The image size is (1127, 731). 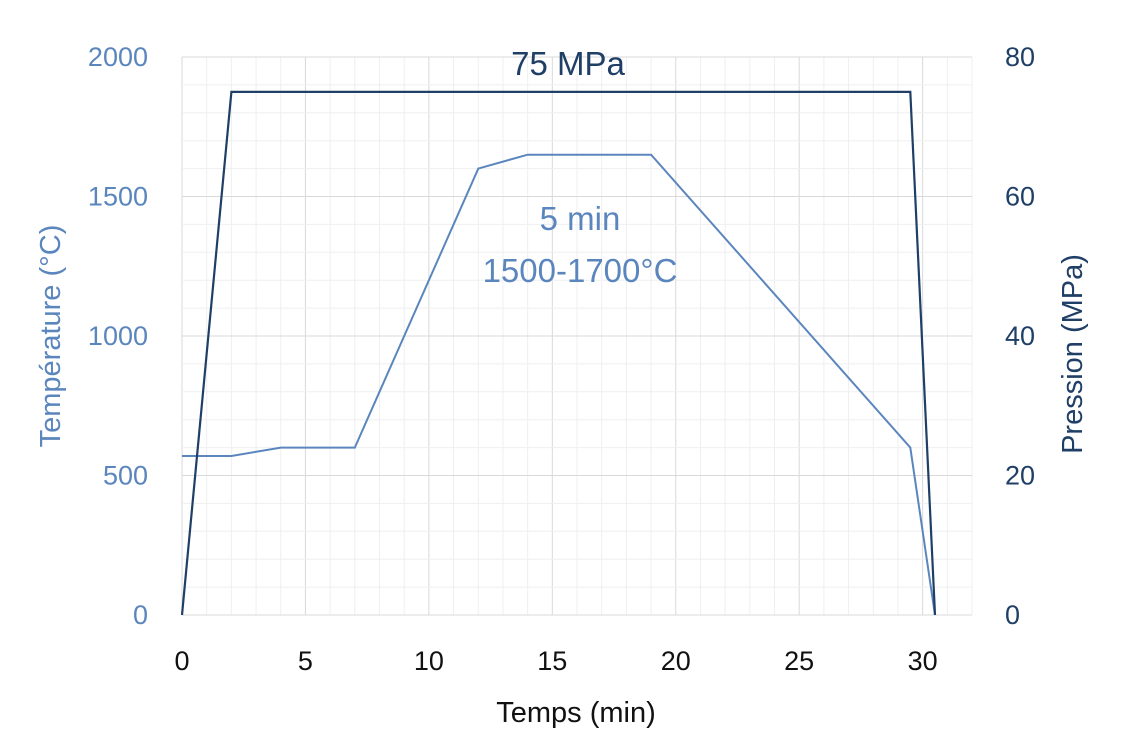 I want to click on left-axis-tick-label: 1500, so click(x=118, y=197).